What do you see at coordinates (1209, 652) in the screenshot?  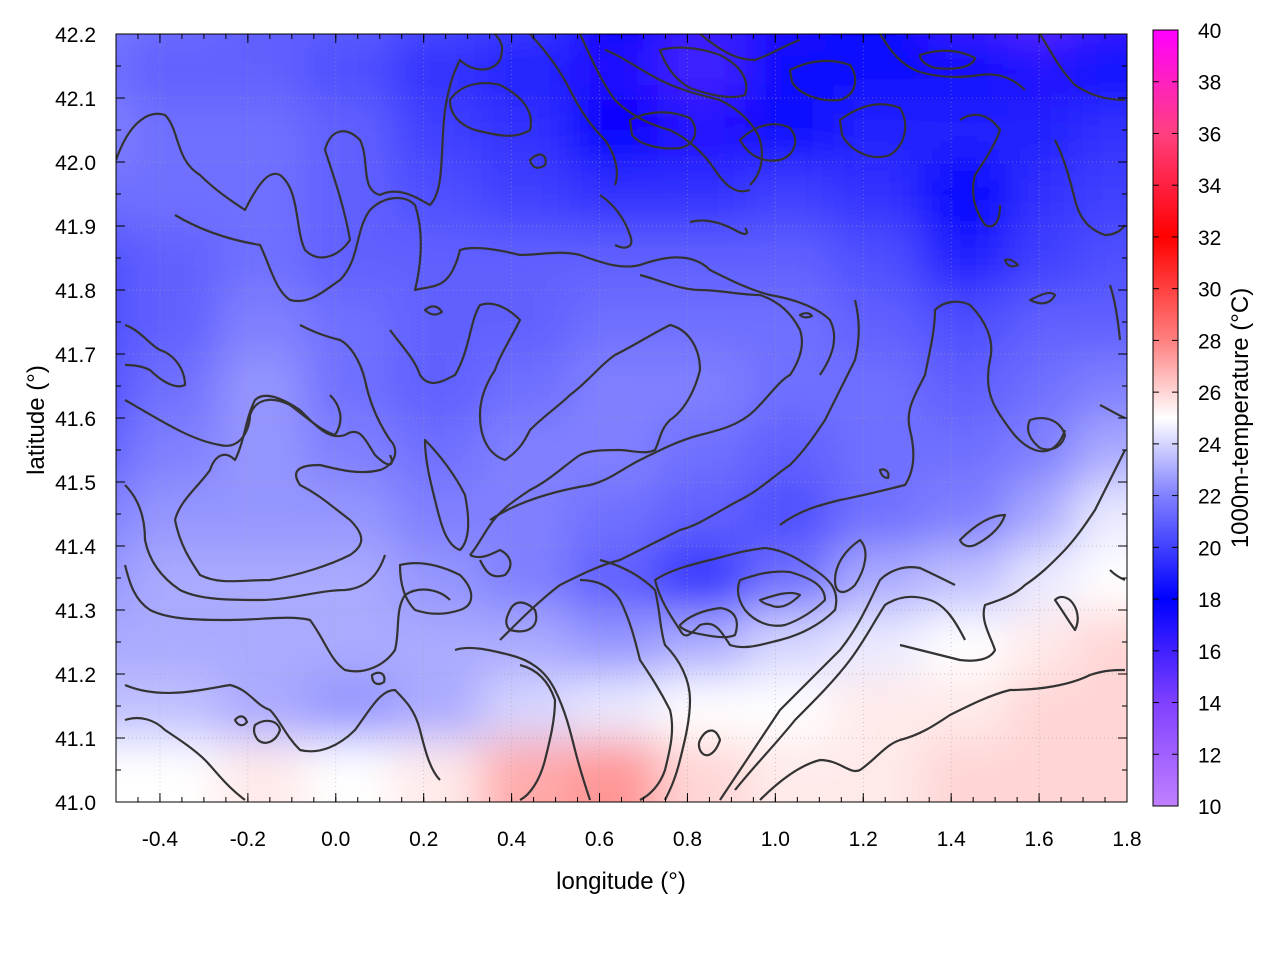 I see `colorbar-tick-label: 16` at bounding box center [1209, 652].